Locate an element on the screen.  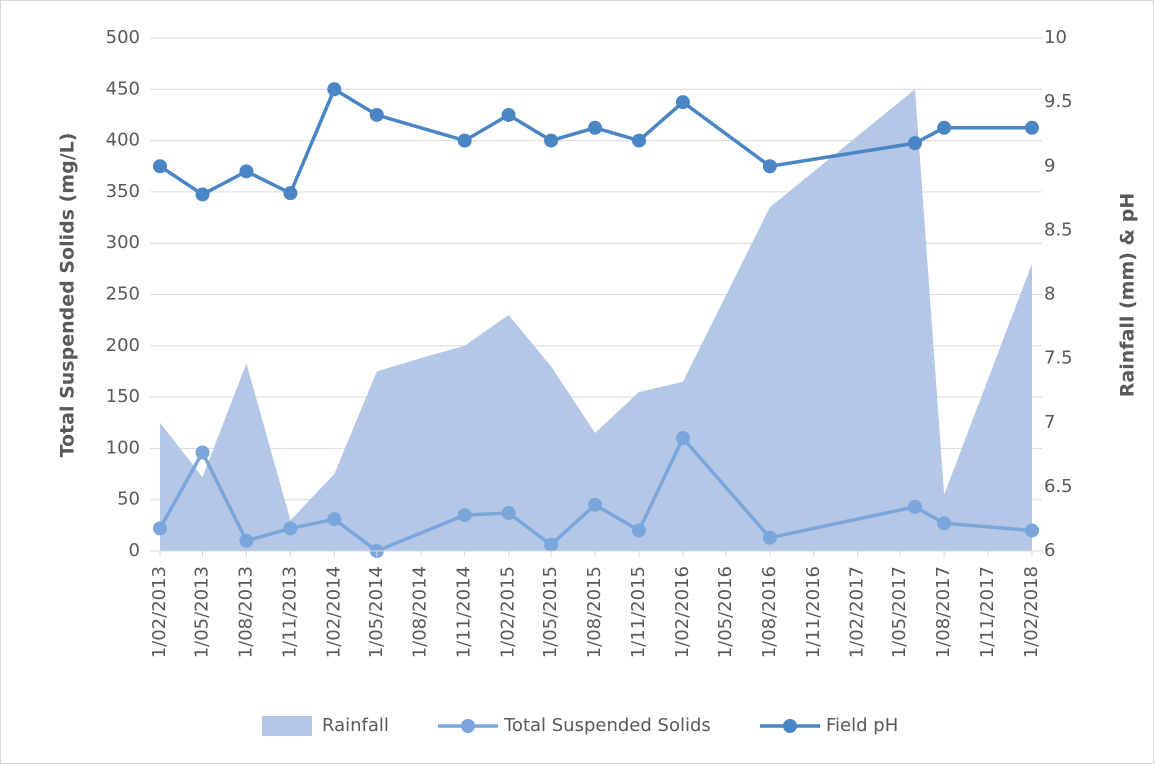
y2-tick-label: 7.5 is located at coordinates (1058, 358).